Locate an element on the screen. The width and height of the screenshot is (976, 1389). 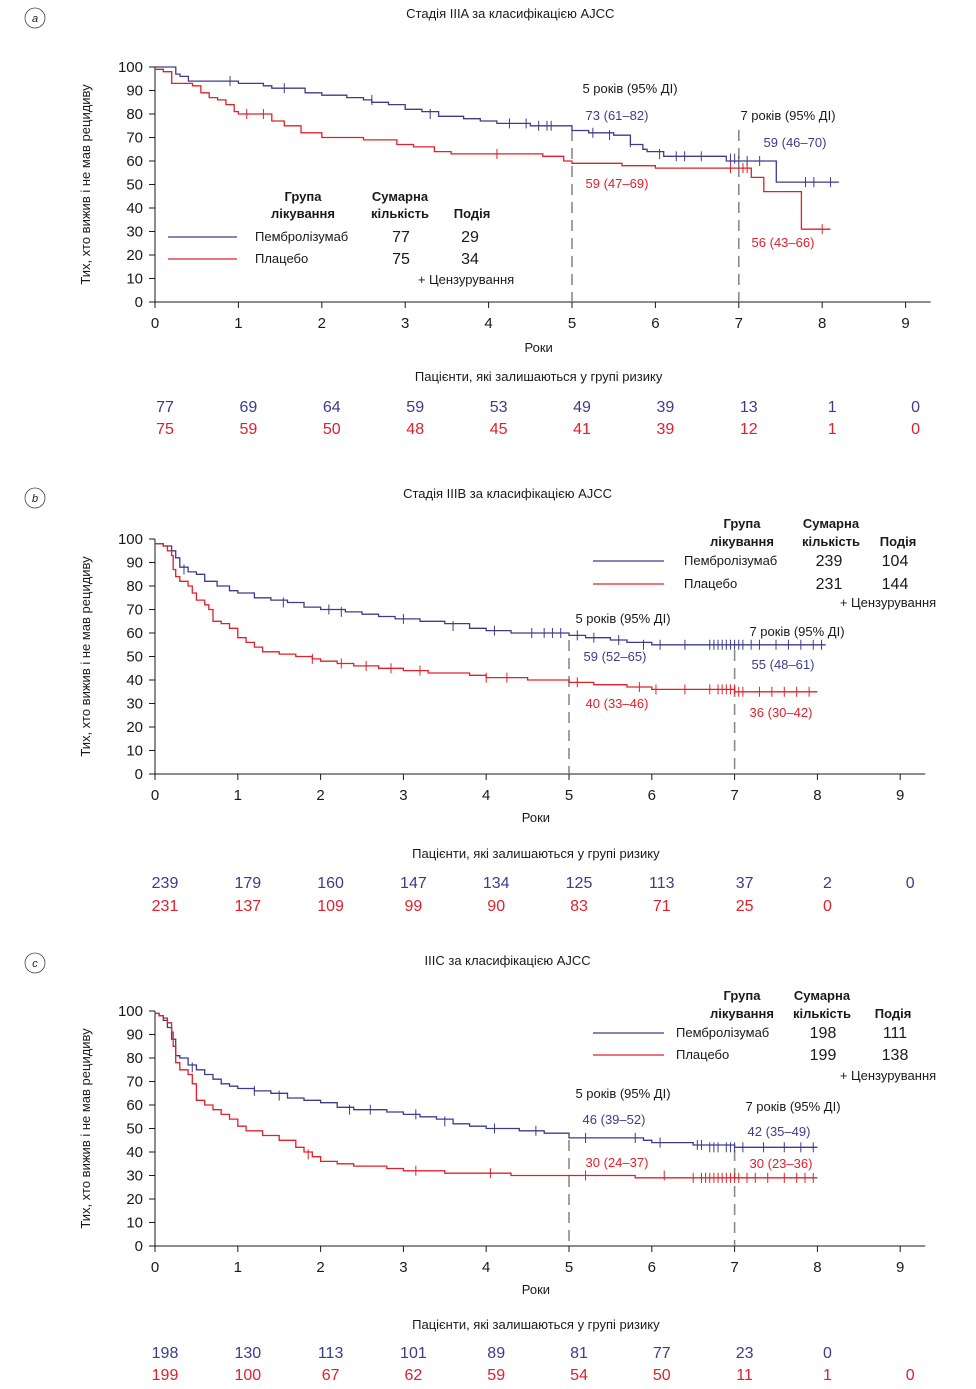
chart-title: Стадія IIIA за класифікацією AJCC is located at coordinates (510, 13).